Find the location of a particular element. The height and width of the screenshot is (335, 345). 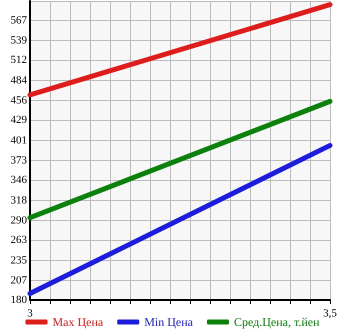

legend-label: Min Цена is located at coordinates (169, 322).